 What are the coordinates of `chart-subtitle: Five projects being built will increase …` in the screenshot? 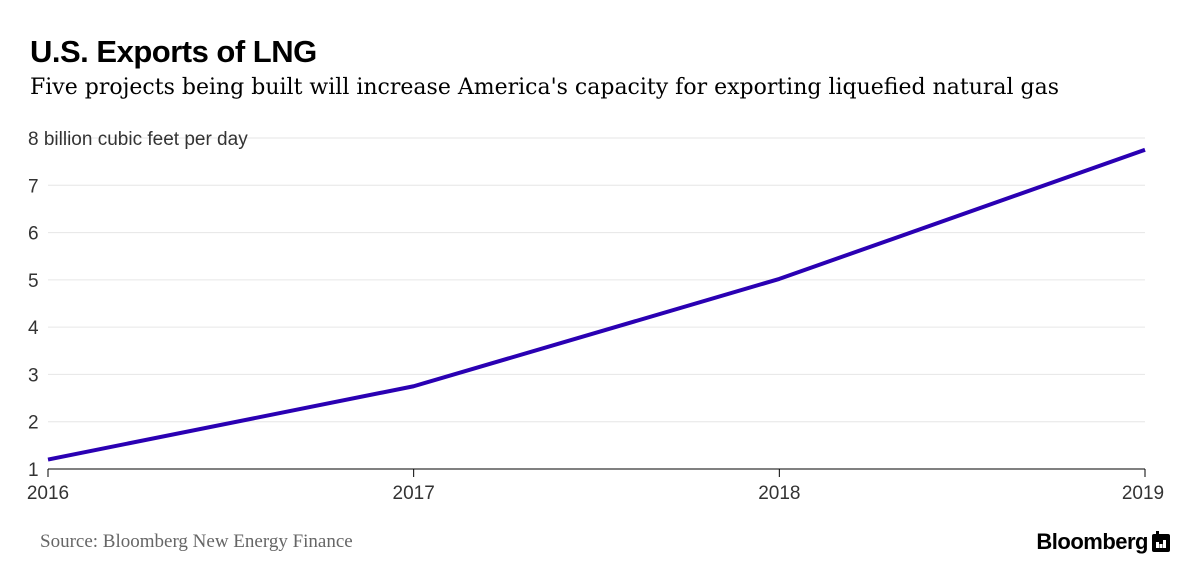 It's located at (545, 87).